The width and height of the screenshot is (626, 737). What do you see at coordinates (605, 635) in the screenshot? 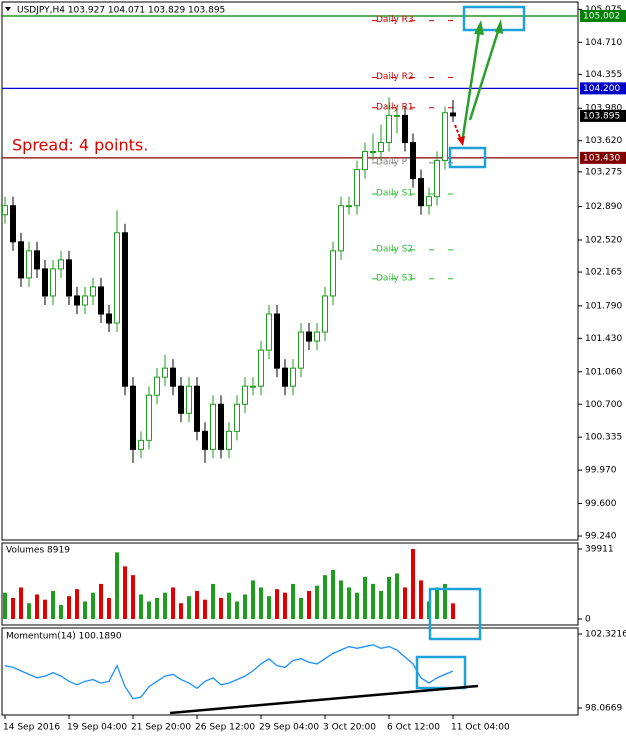
I see `y-tick-label: 102.3216` at bounding box center [605, 635].